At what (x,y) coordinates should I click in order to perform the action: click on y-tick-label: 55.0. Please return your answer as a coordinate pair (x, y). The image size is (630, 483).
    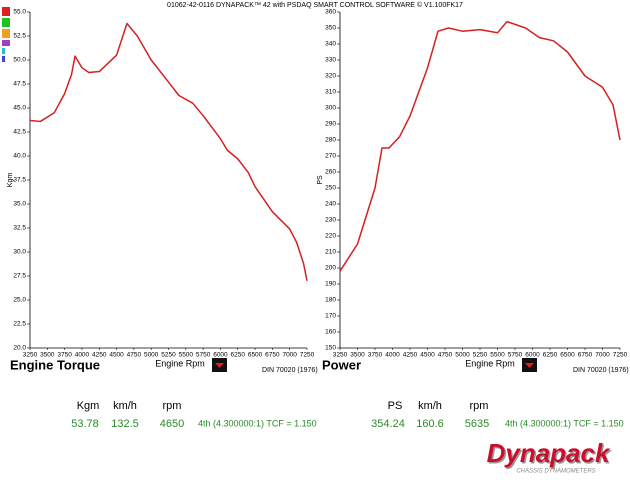
    Looking at the image, I should click on (19, 12).